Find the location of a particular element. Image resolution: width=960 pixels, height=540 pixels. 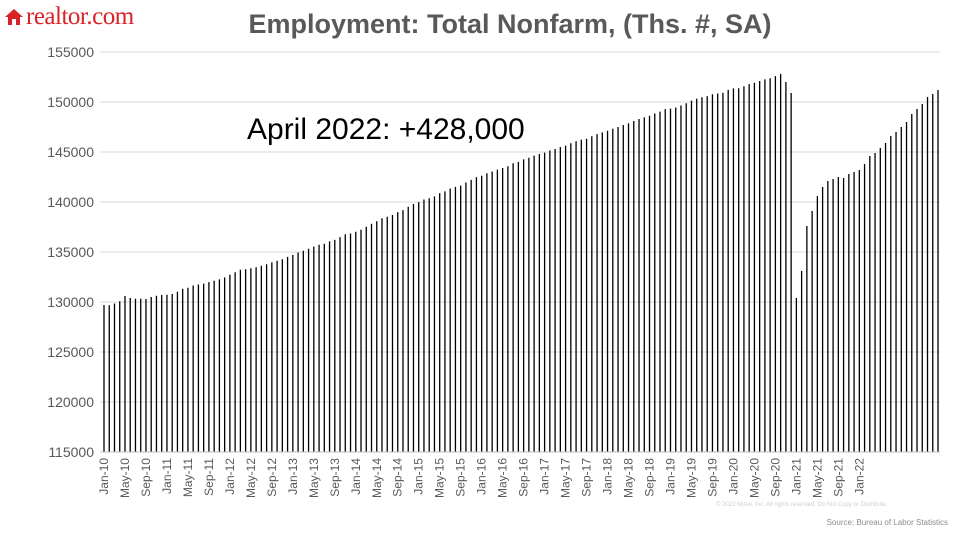

realtor-logo: realtor.com is located at coordinates (69, 17).